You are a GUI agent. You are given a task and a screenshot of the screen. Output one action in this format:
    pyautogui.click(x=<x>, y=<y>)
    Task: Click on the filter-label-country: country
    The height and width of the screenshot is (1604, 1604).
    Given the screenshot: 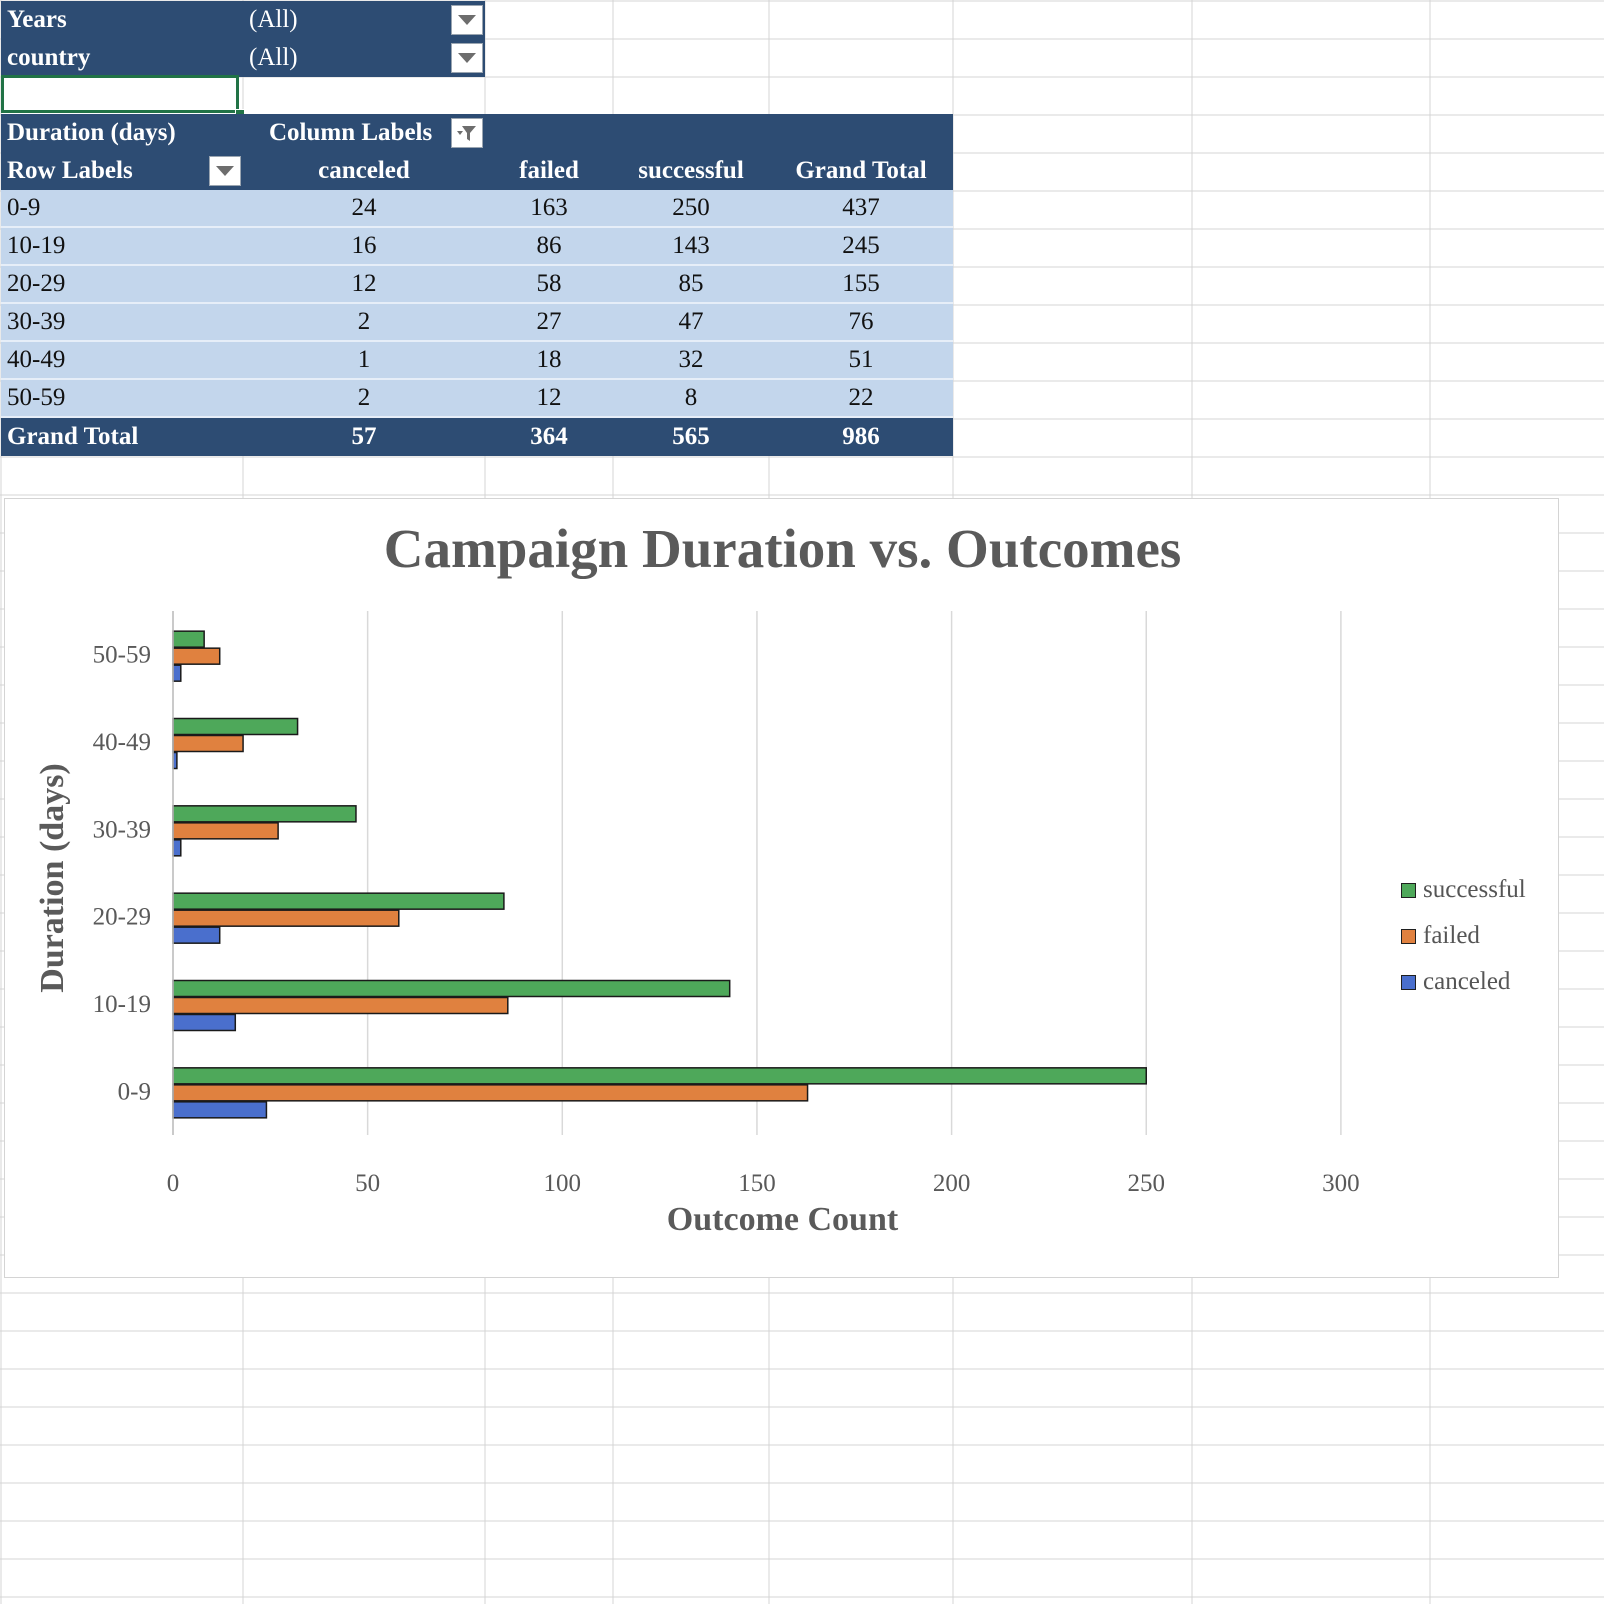 What is the action you would take?
    pyautogui.click(x=122, y=58)
    